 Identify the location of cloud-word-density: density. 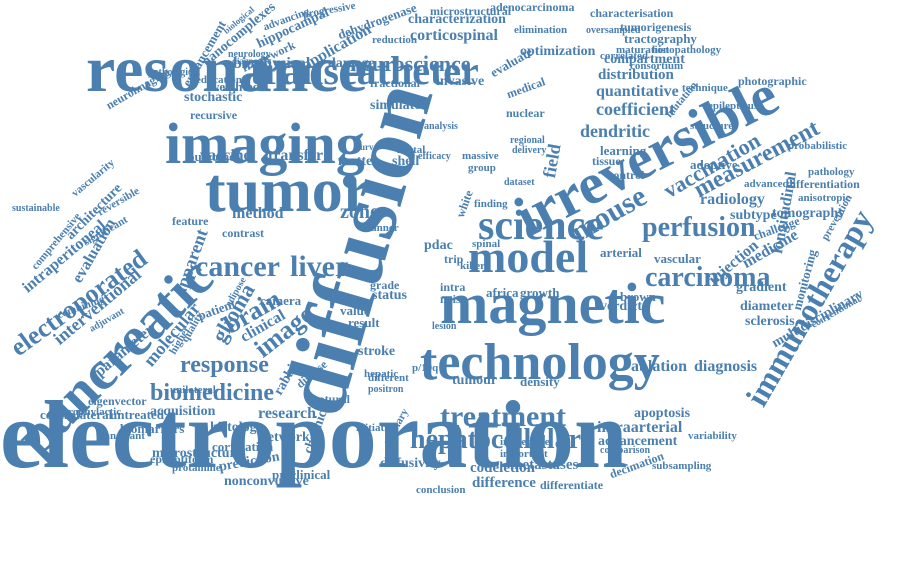
(540, 381).